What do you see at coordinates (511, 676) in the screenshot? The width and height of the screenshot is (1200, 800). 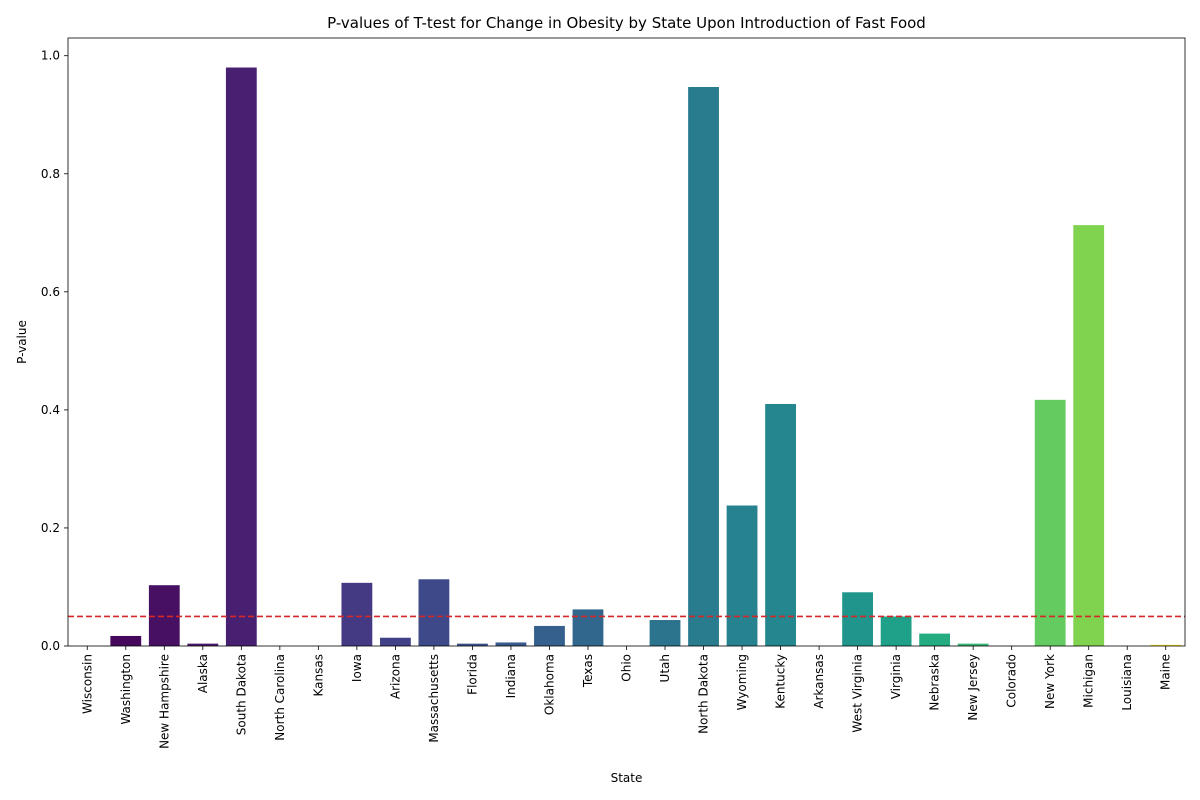 I see `x-tick-label: Indiana` at bounding box center [511, 676].